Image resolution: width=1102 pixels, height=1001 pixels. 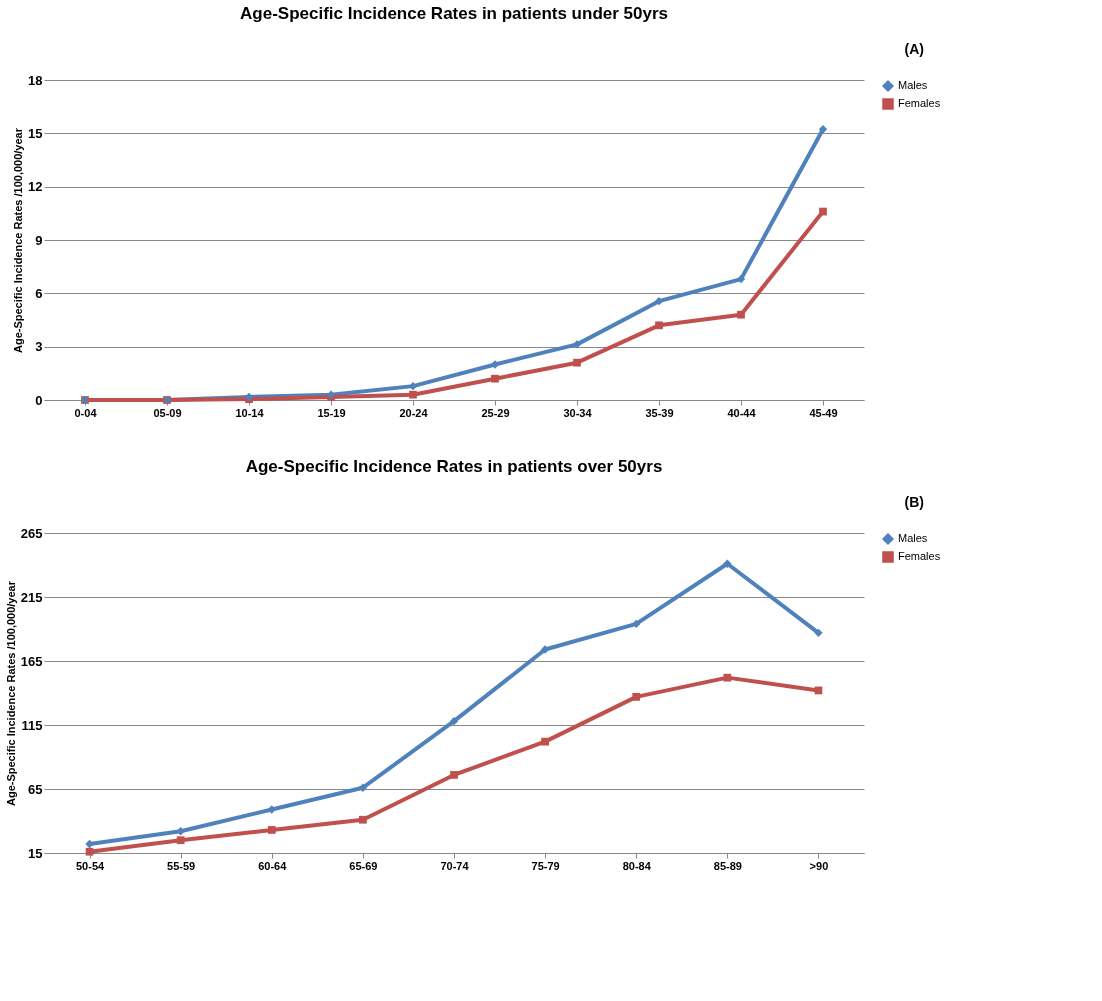 I want to click on y-tick-label: 0, so click(x=39, y=400).